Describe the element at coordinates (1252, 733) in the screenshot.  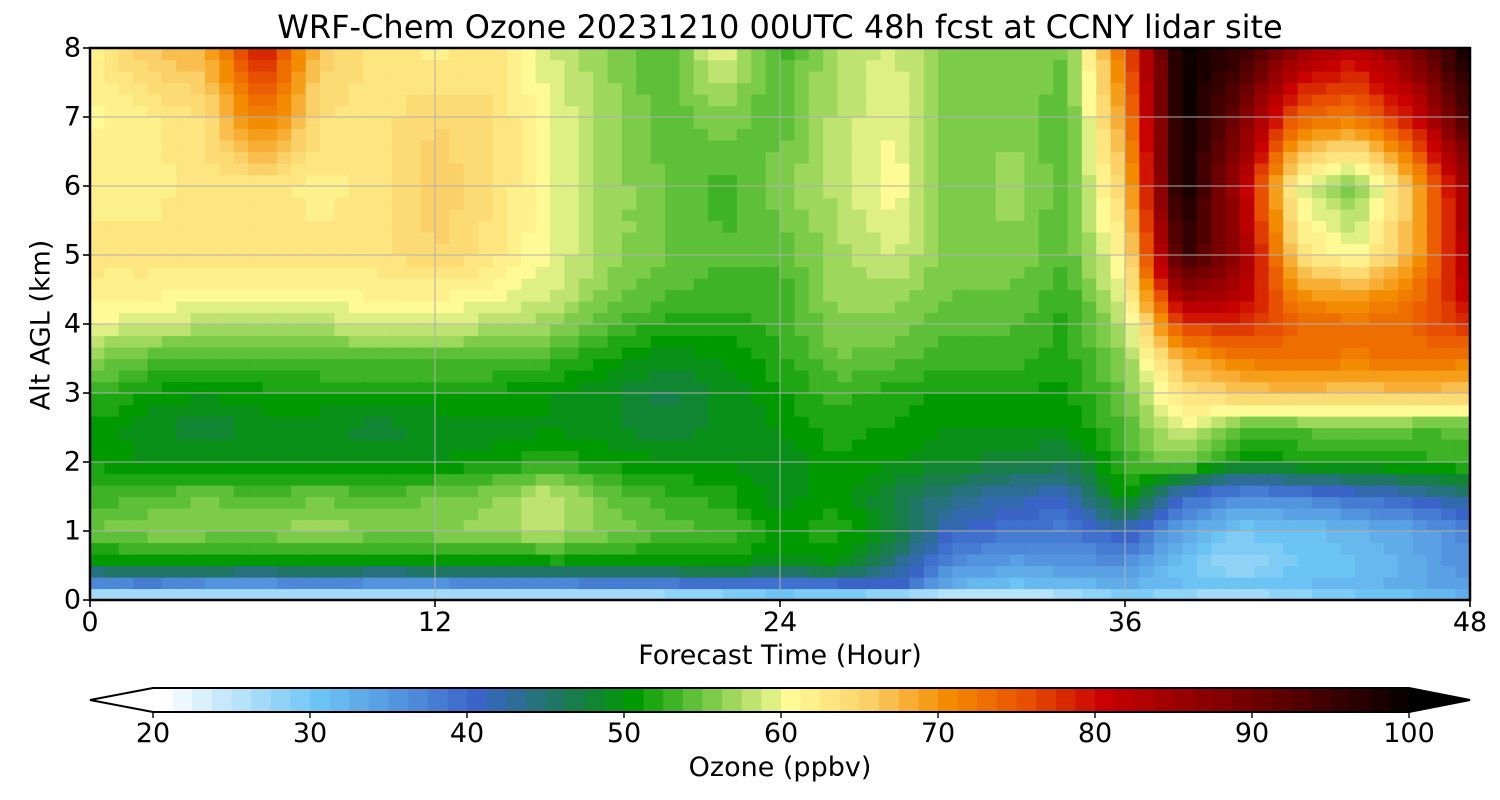
I see `colorbar-tick-label-90: 90` at that location.